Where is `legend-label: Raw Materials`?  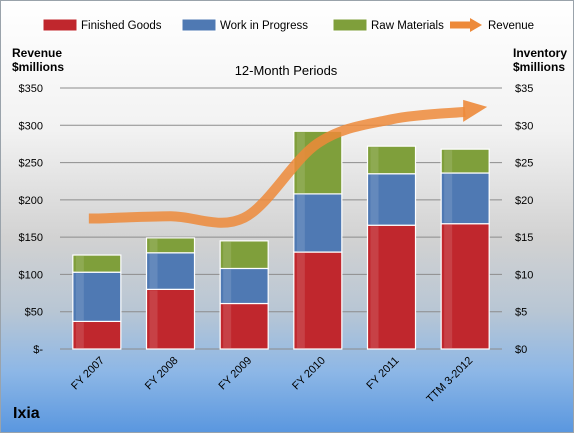 legend-label: Raw Materials is located at coordinates (407, 26).